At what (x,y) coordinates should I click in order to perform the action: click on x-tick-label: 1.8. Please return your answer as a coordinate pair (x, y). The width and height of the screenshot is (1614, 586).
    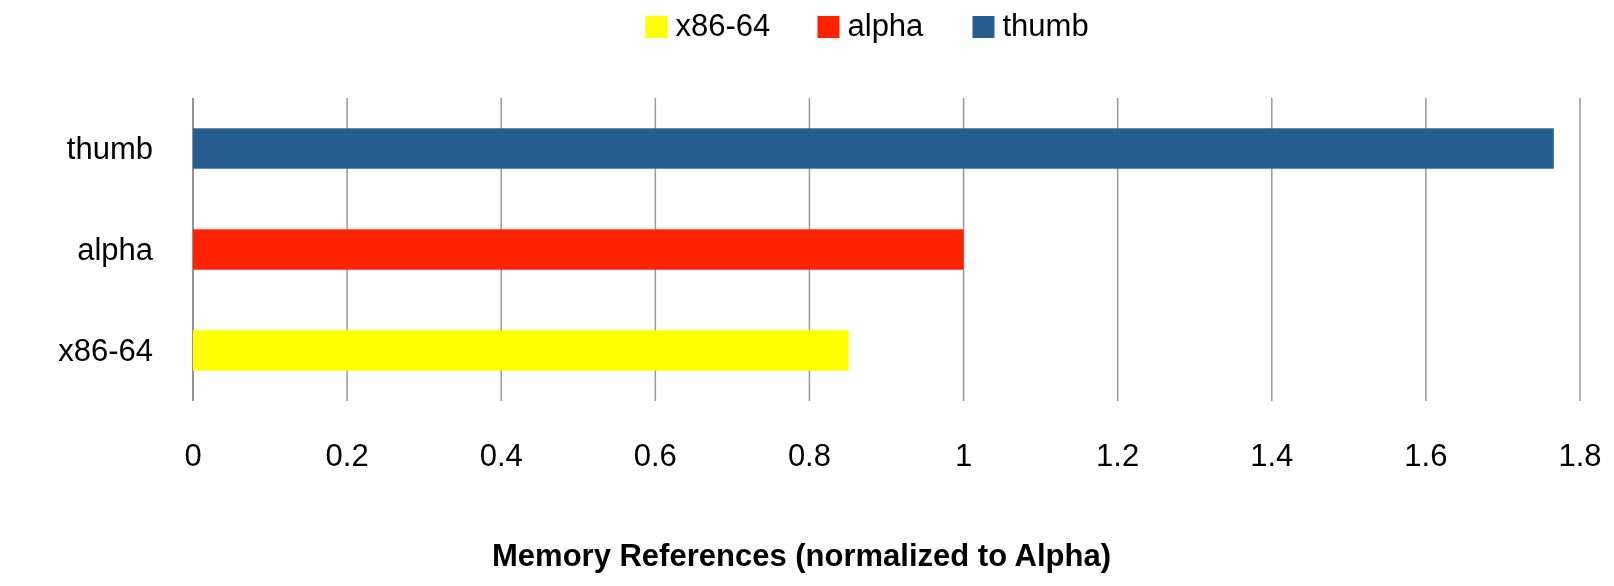
    Looking at the image, I should click on (1580, 455).